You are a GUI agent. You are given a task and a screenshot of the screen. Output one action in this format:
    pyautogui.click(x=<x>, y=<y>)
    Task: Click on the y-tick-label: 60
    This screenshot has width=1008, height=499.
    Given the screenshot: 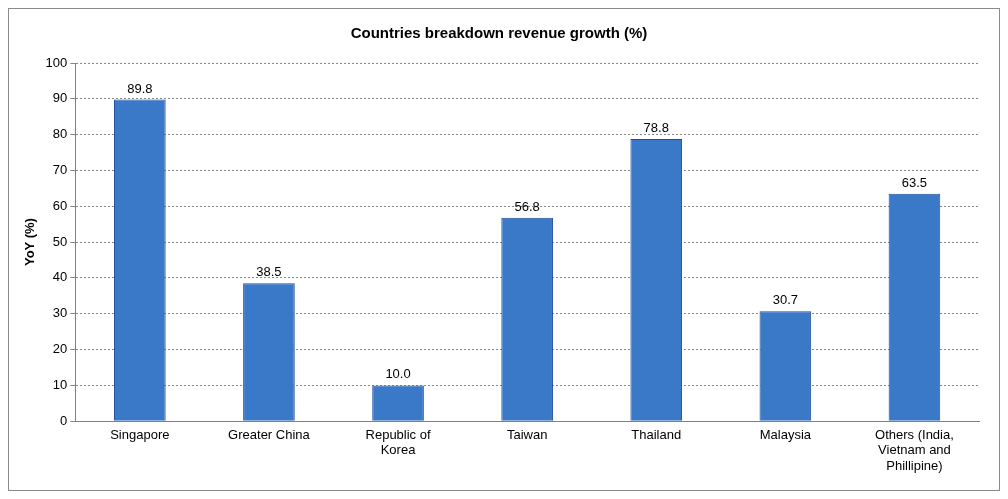 What is the action you would take?
    pyautogui.click(x=60, y=205)
    